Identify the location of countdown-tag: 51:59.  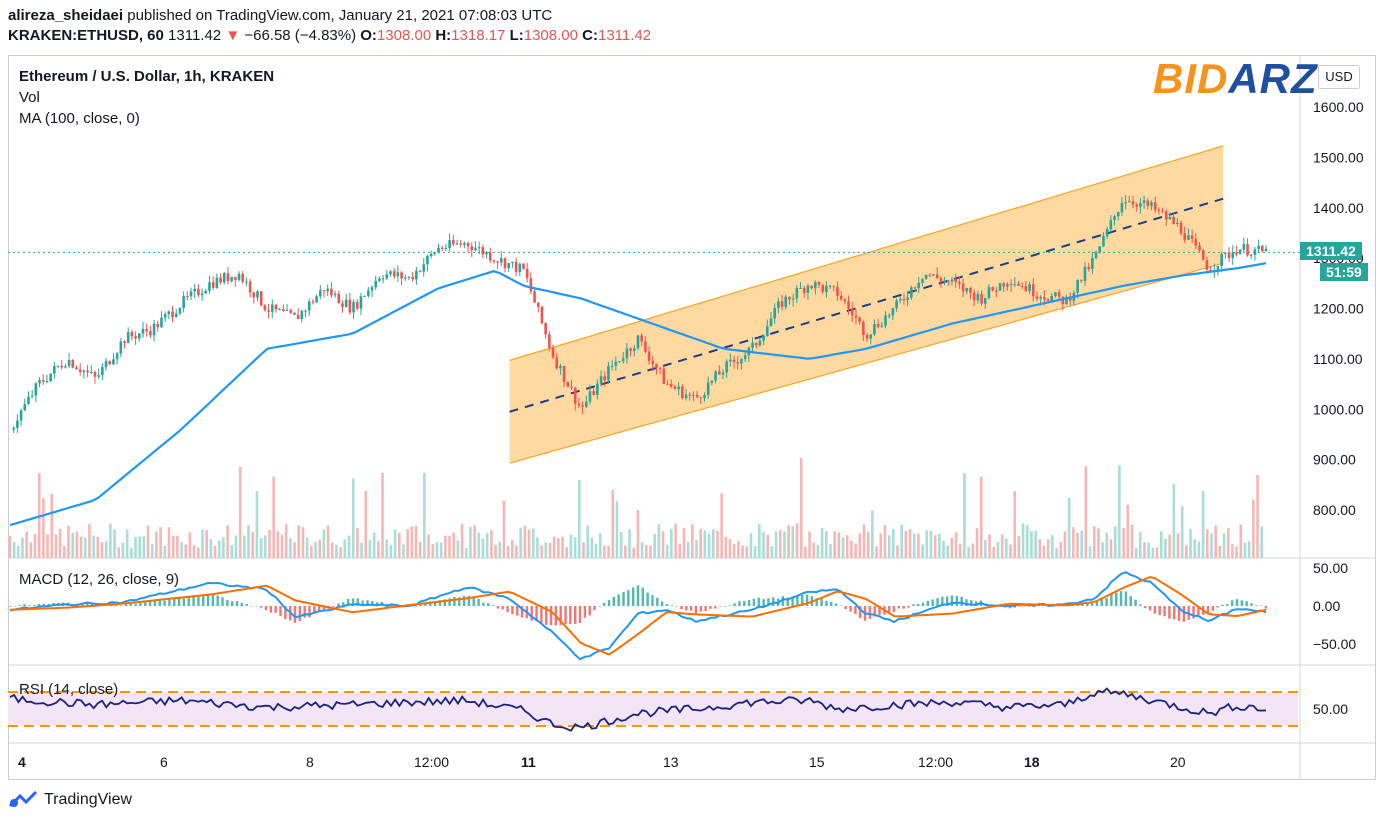
(1344, 272).